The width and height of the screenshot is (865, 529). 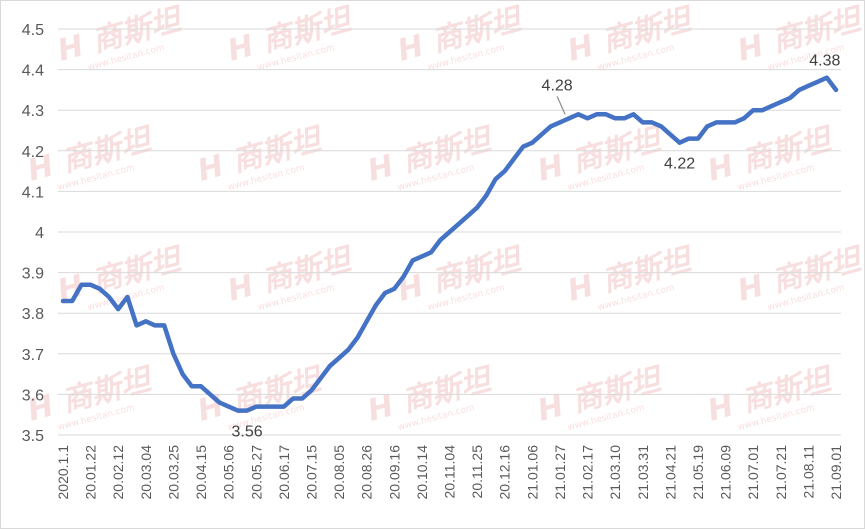 I want to click on x-tick-label: 20.01.22, so click(x=91, y=472).